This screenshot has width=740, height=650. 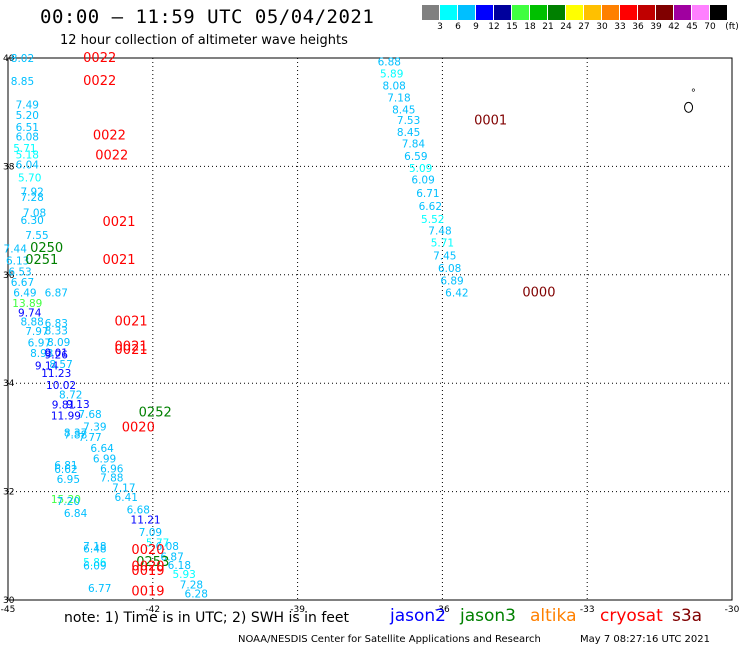 I want to click on swh-value-label: 9.01, so click(x=56, y=354).